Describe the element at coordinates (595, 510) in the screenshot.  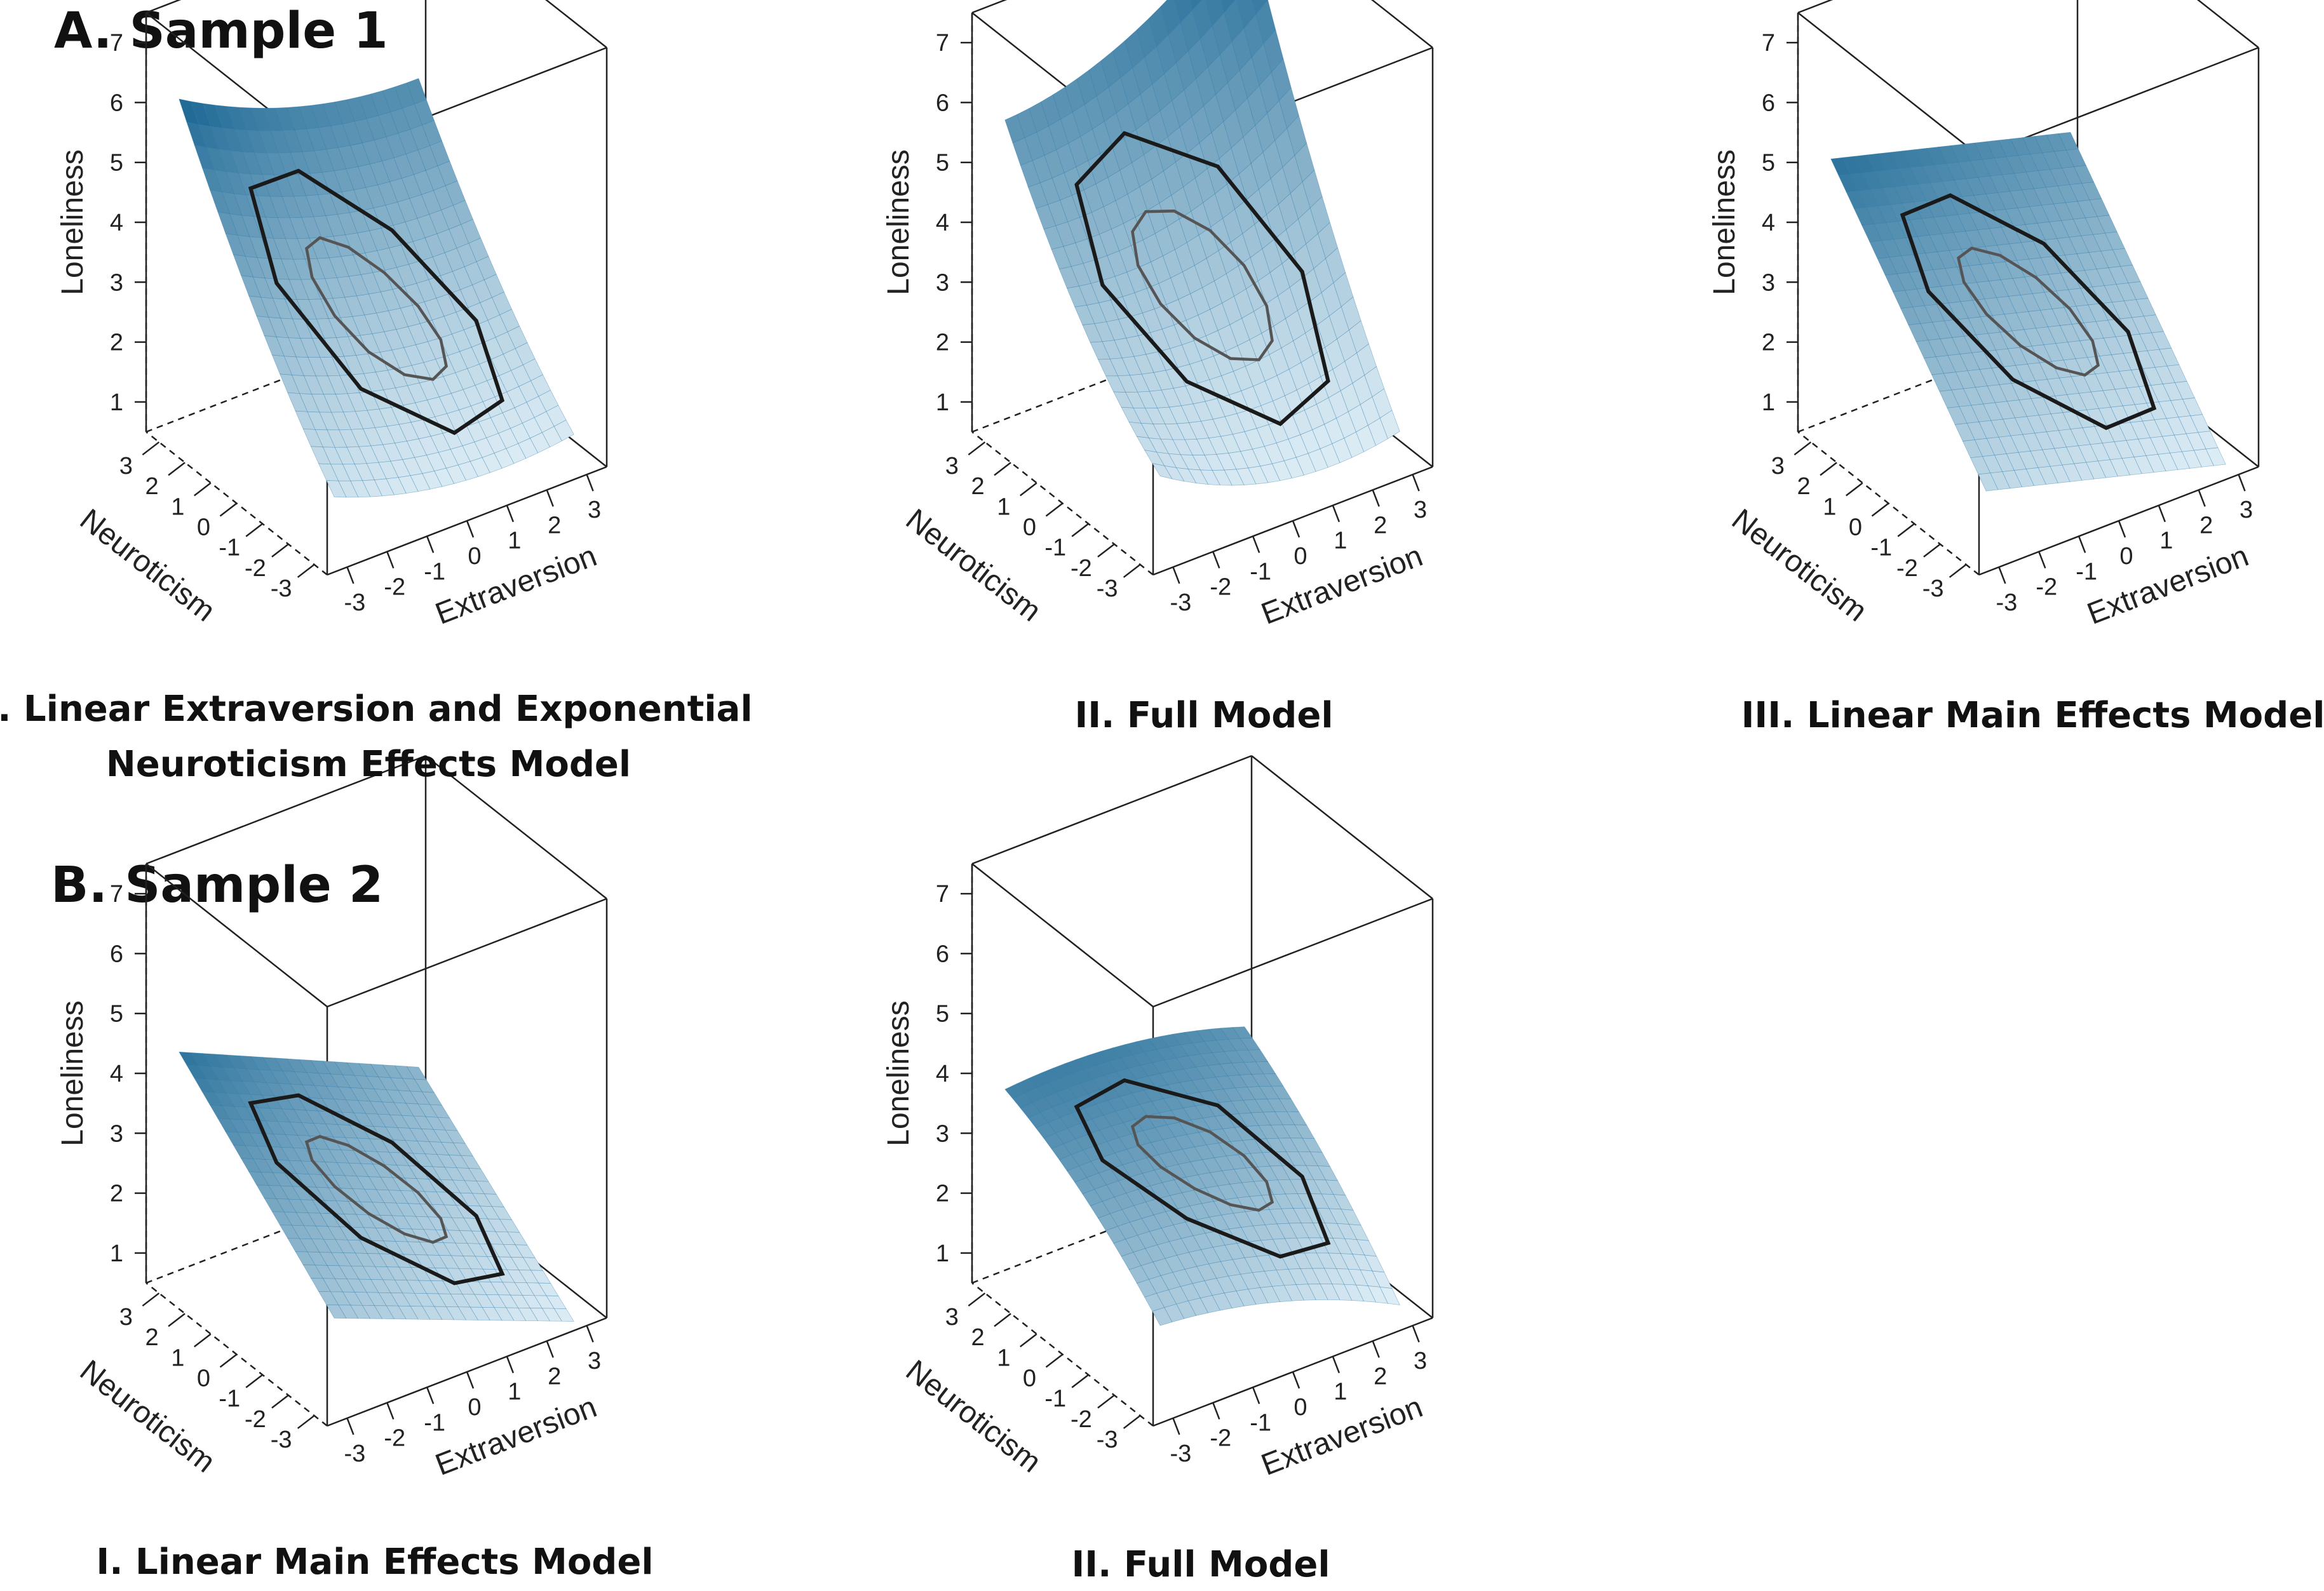
I see `x-tick-label: 3` at that location.